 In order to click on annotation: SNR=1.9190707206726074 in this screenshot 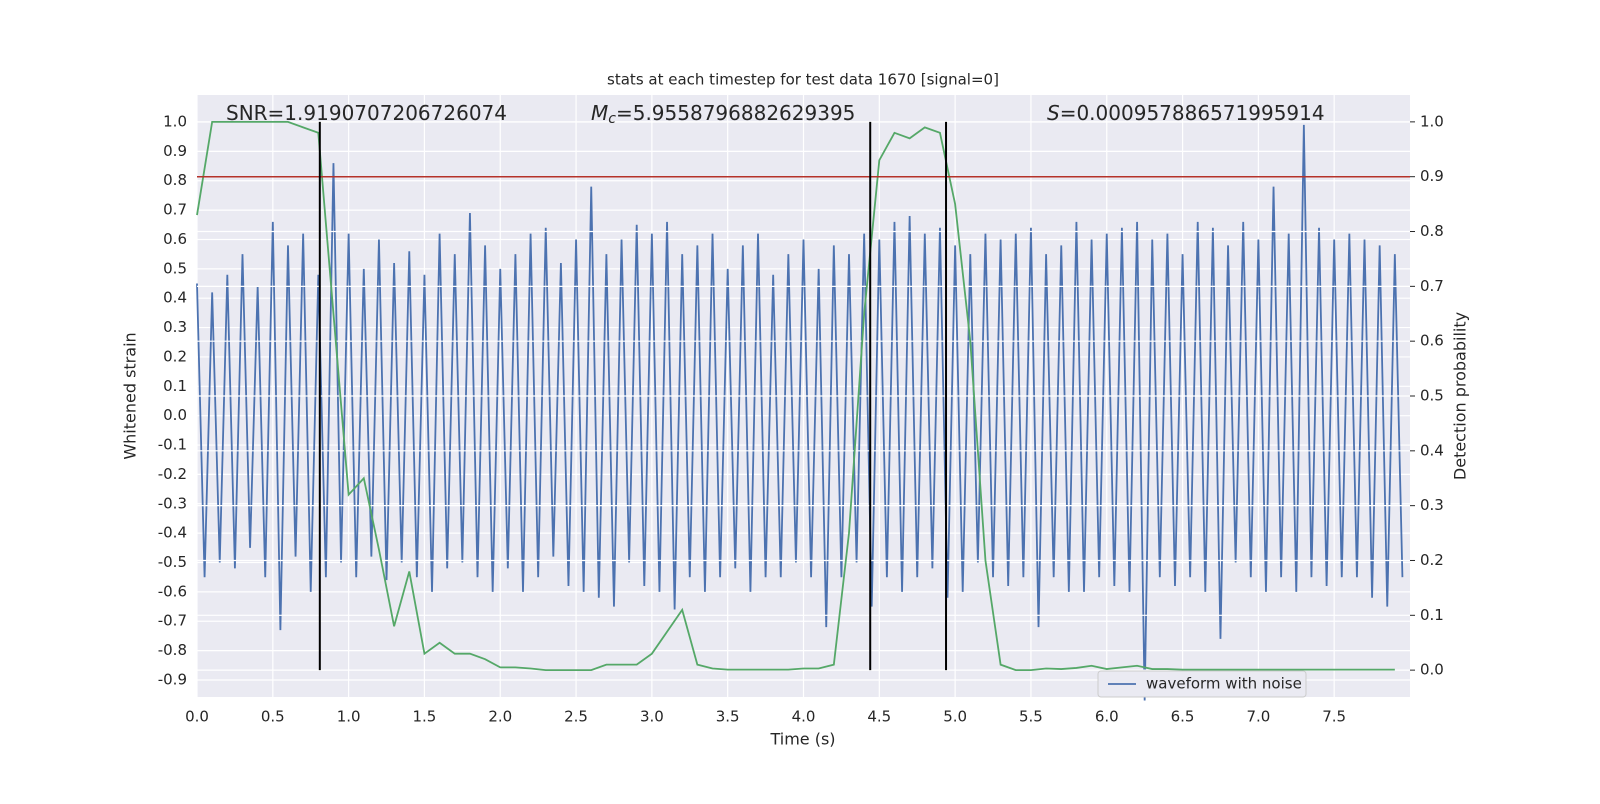, I will do `click(366, 113)`.